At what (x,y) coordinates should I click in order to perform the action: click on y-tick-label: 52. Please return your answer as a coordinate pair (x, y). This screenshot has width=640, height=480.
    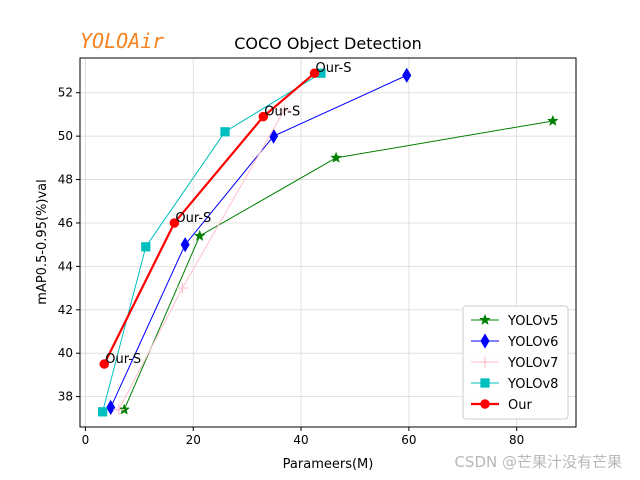
    Looking at the image, I should click on (65, 93).